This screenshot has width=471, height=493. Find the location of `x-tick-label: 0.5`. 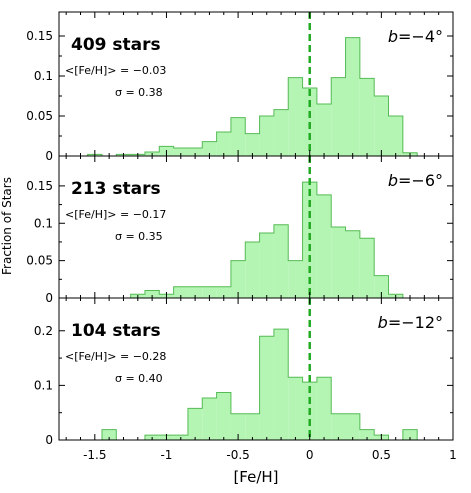

x-tick-label: 0.5 is located at coordinates (381, 455).